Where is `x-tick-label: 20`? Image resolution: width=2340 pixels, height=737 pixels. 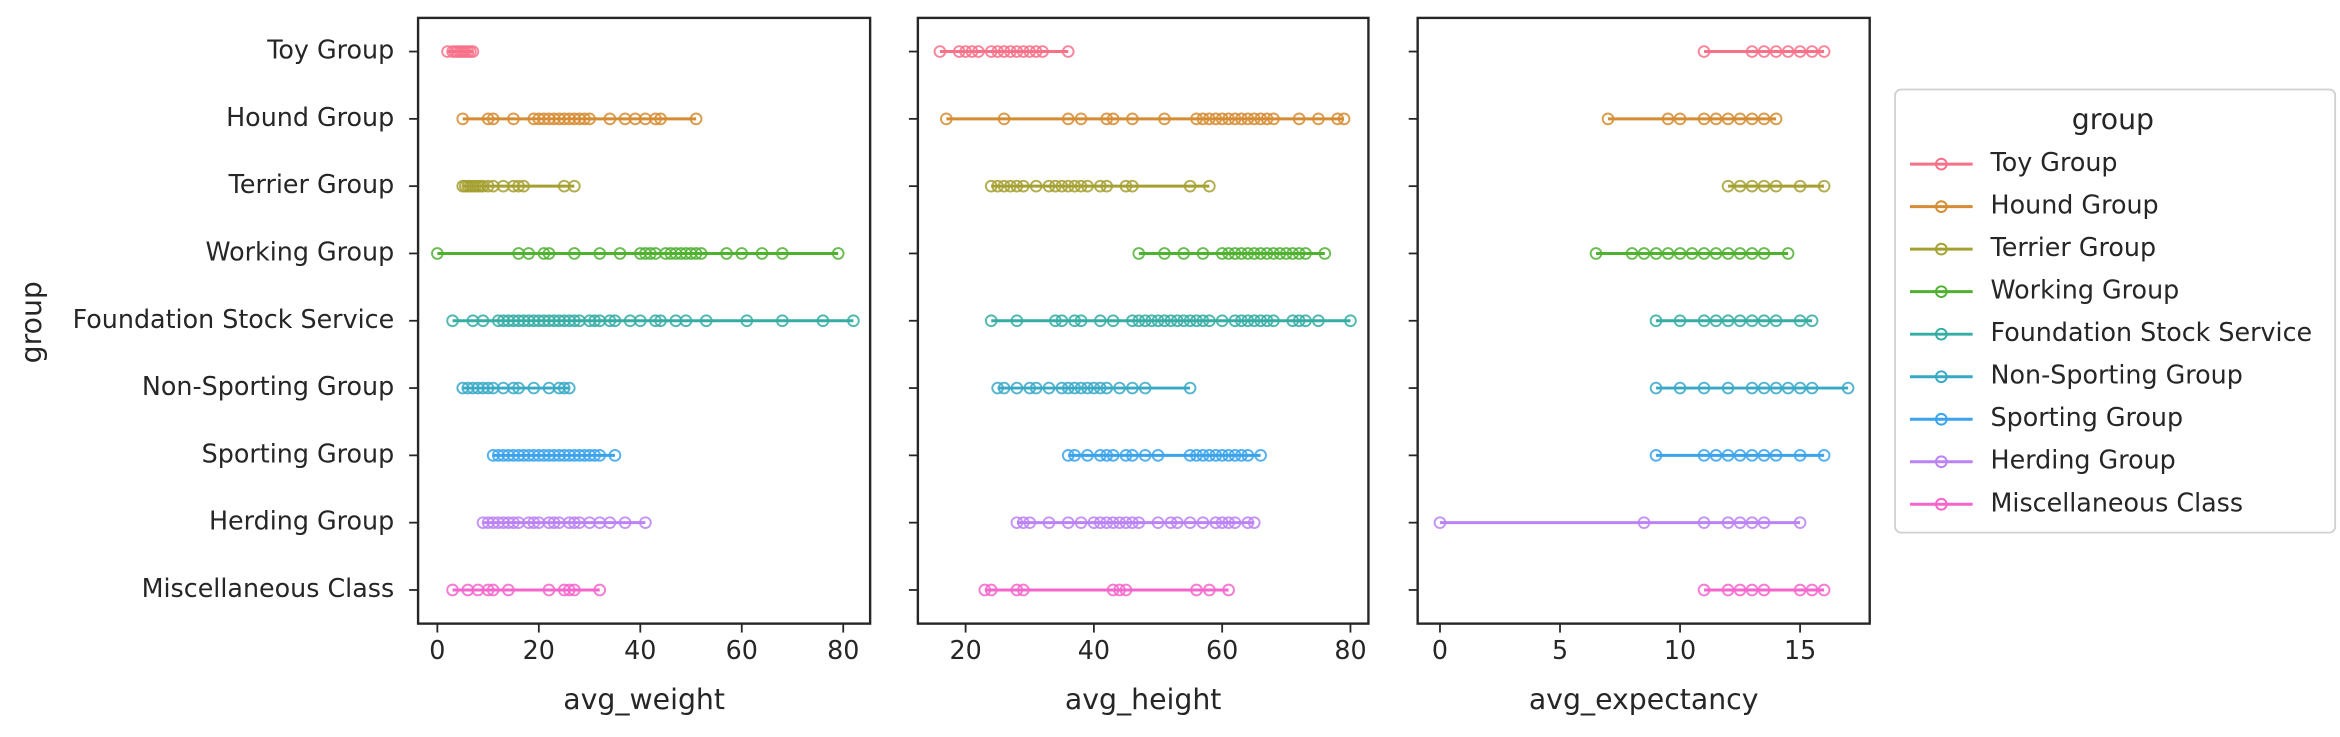 x-tick-label: 20 is located at coordinates (539, 650).